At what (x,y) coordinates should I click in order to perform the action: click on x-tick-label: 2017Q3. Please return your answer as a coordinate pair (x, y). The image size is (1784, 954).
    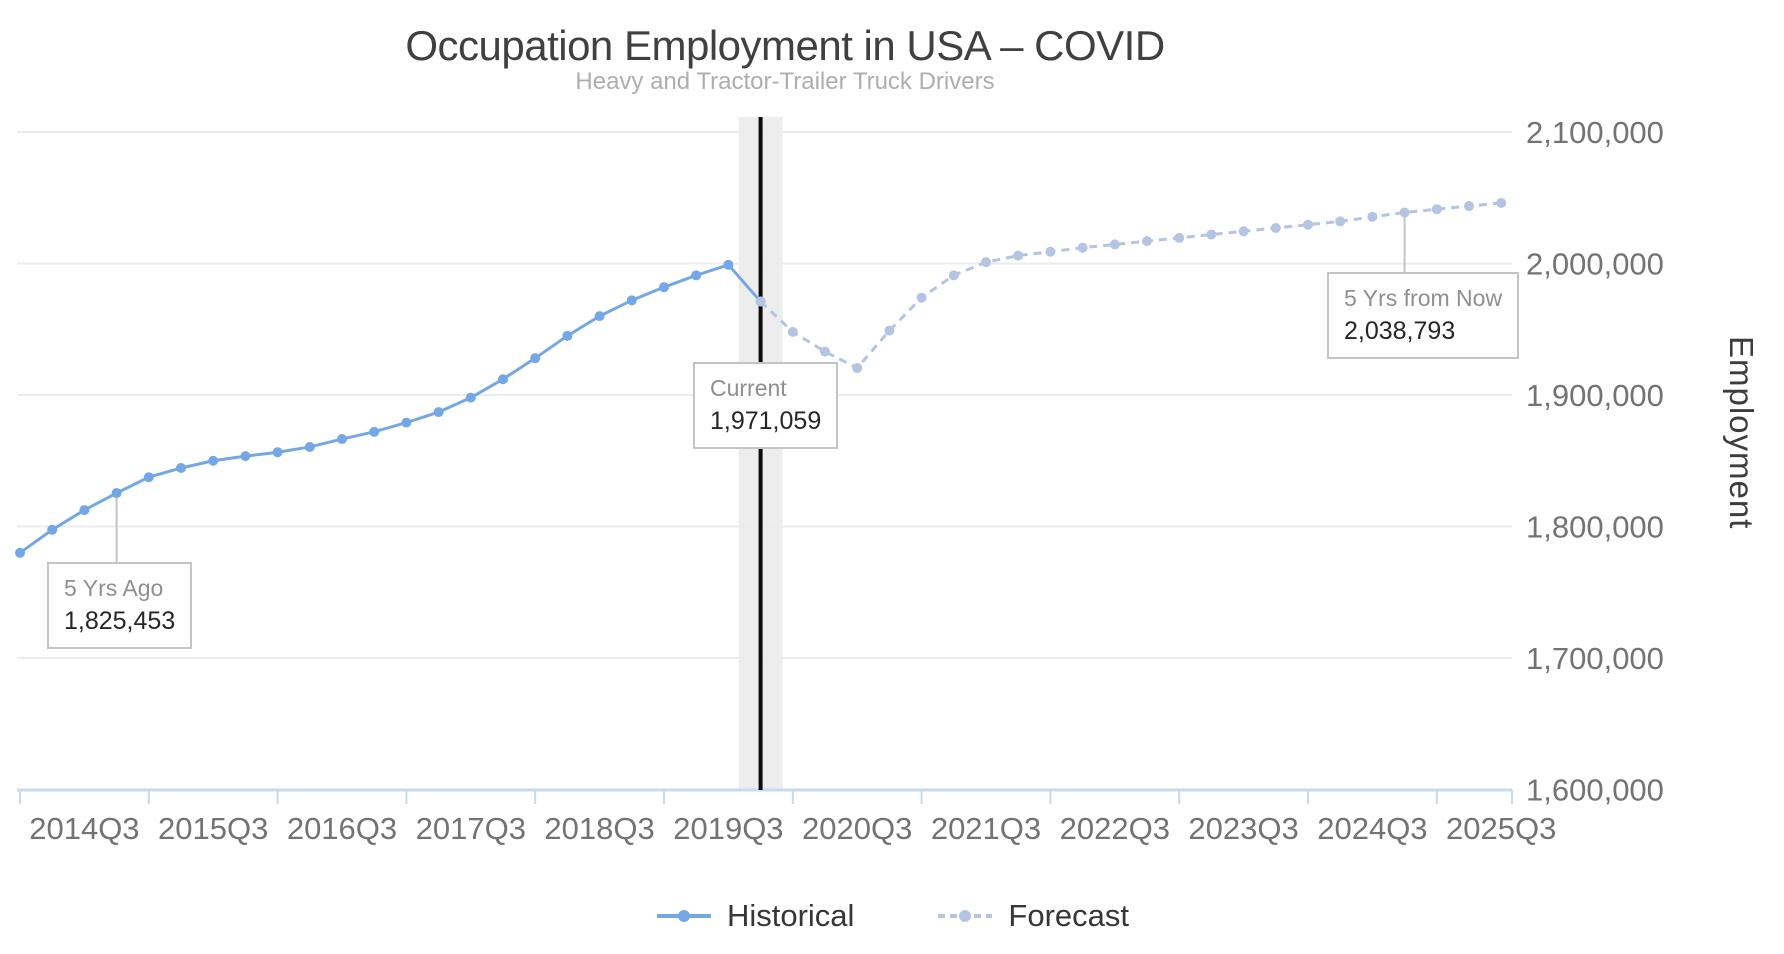
    Looking at the image, I should click on (471, 828).